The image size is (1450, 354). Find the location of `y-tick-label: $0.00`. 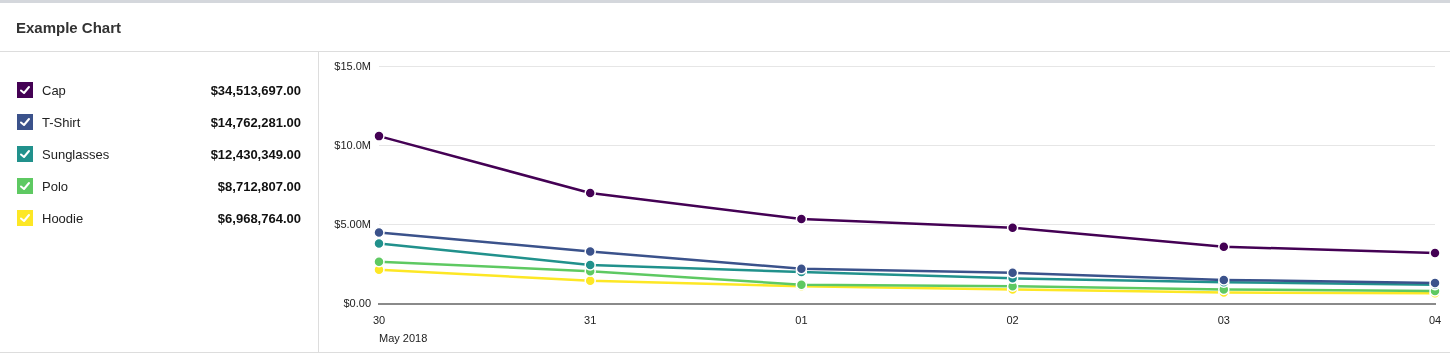

y-tick-label: $0.00 is located at coordinates (357, 302).